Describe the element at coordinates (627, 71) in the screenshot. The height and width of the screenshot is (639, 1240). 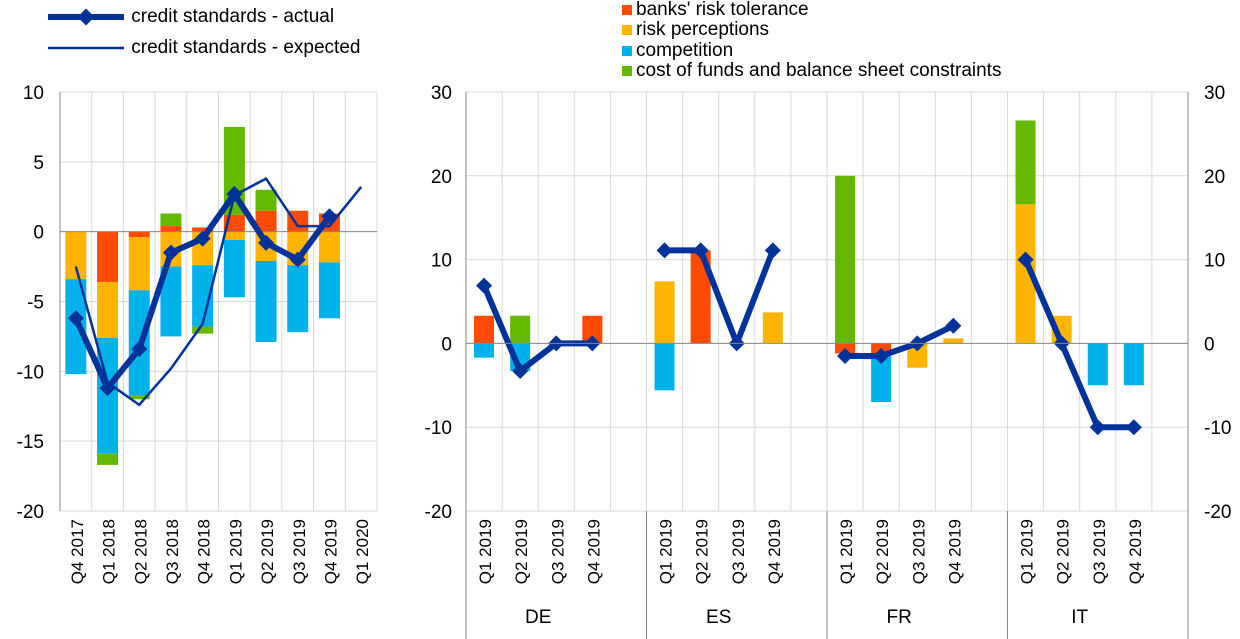
I see `legend-swatch-cost` at that location.